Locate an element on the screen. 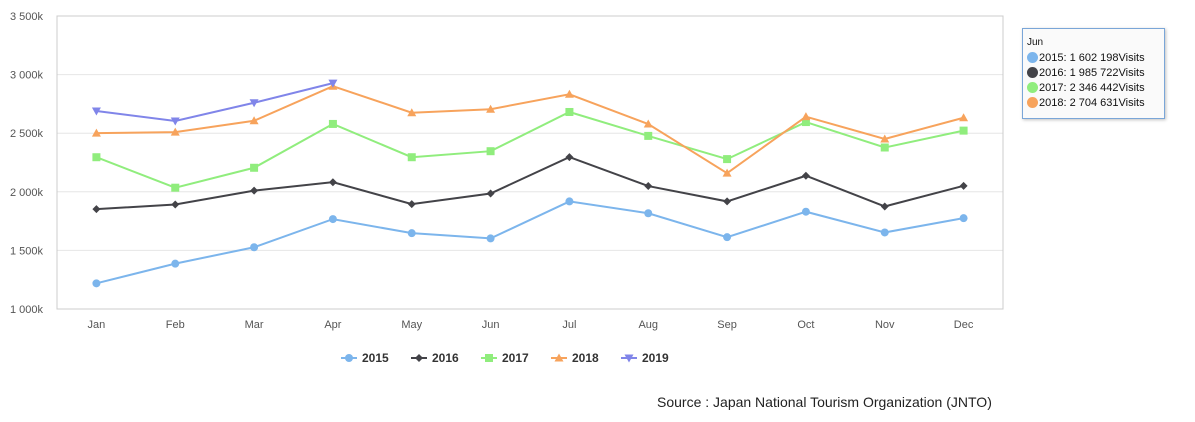  x-tick-label: Jul is located at coordinates (569, 325).